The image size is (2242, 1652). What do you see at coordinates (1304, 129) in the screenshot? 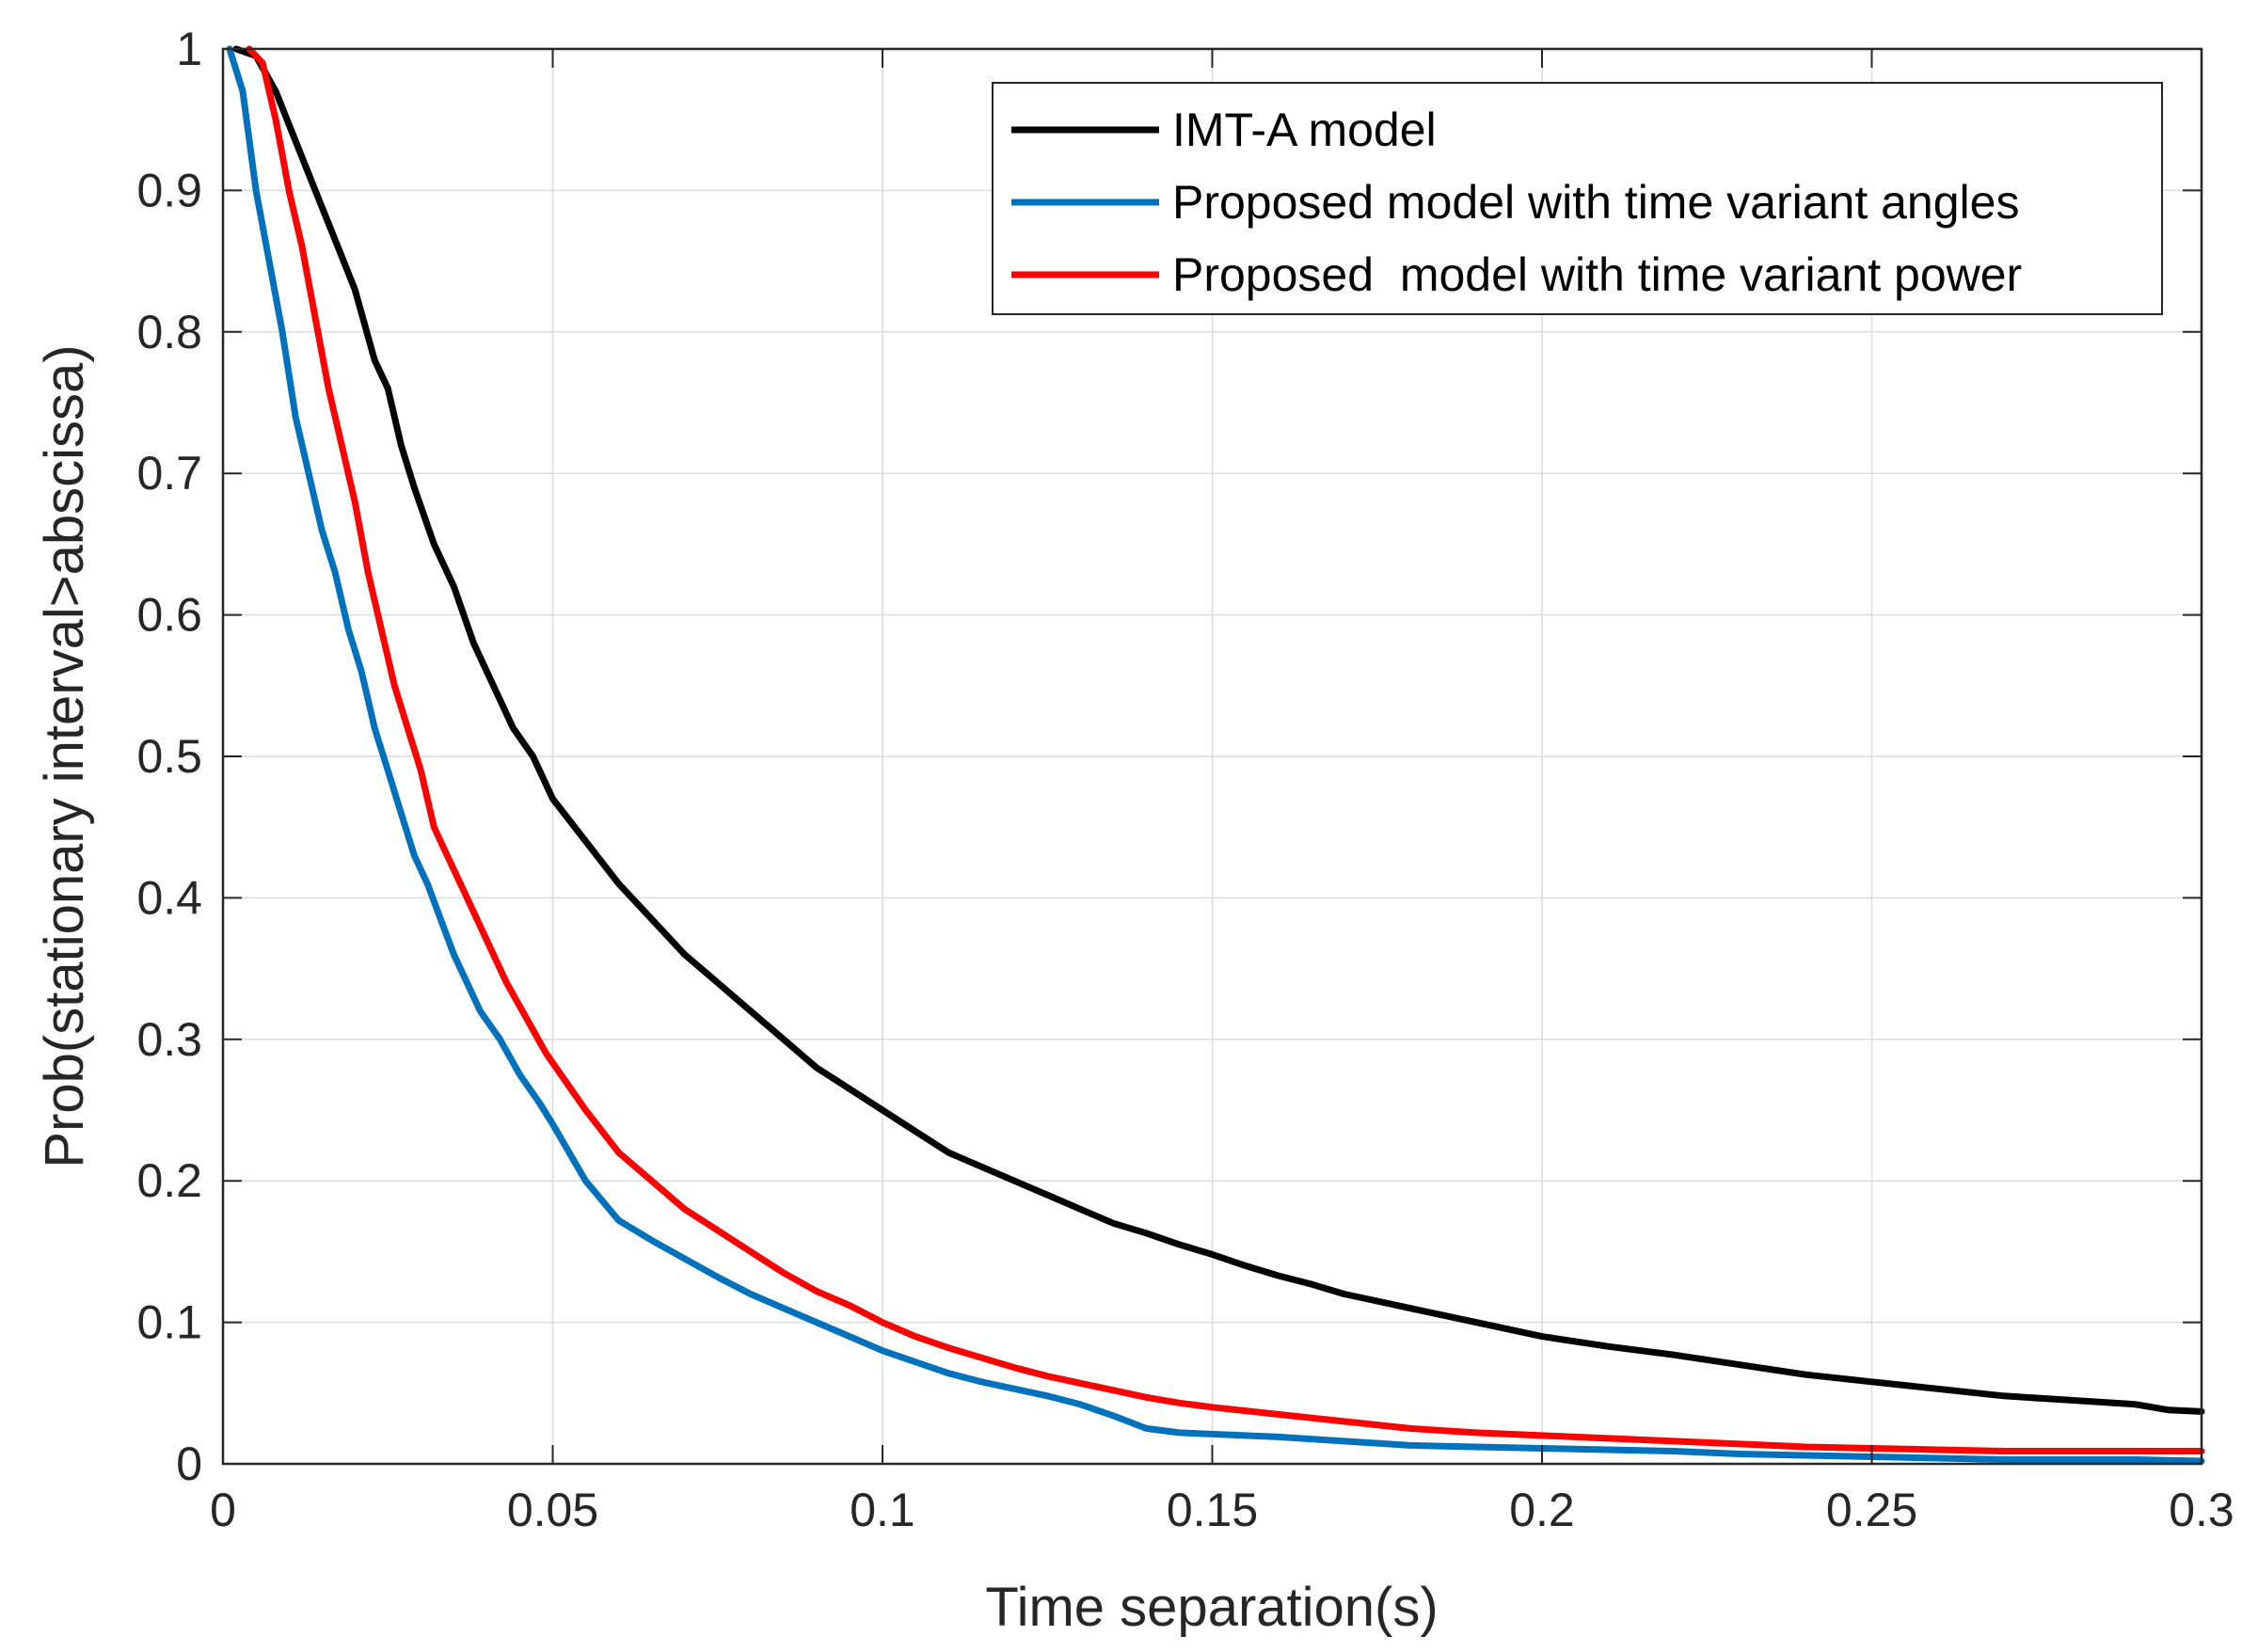
I see `legend-label: IMT-A model` at bounding box center [1304, 129].